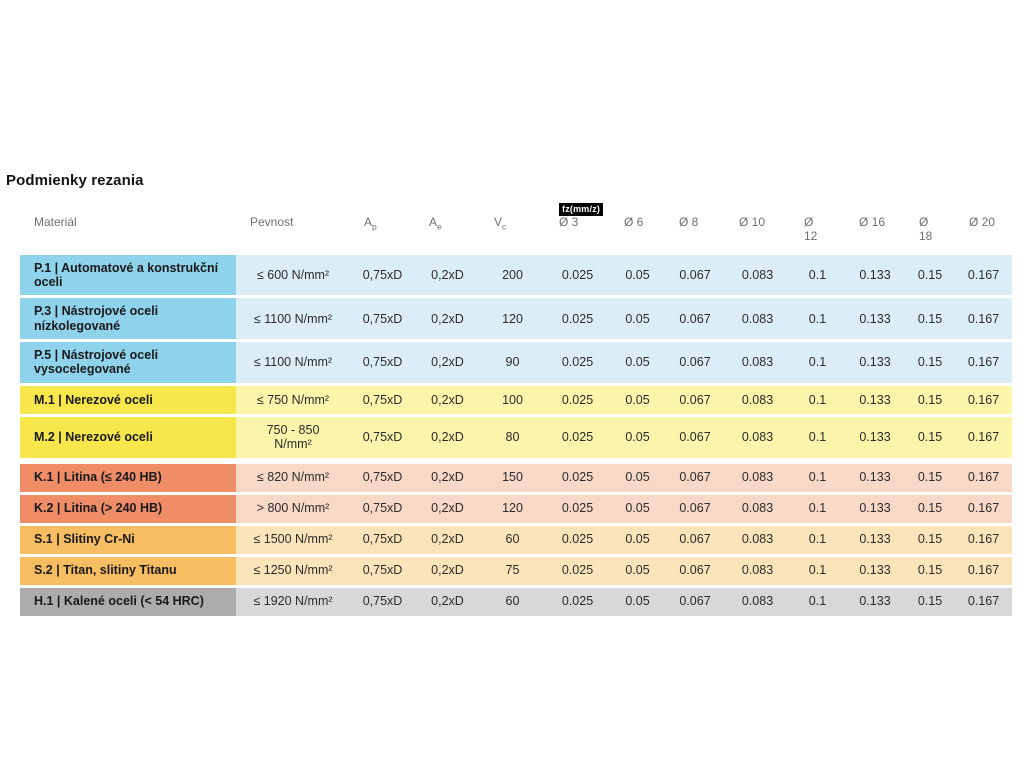 This screenshot has width=1024, height=768. I want to click on value-cell: ≤ 750 N/mm², so click(293, 399).